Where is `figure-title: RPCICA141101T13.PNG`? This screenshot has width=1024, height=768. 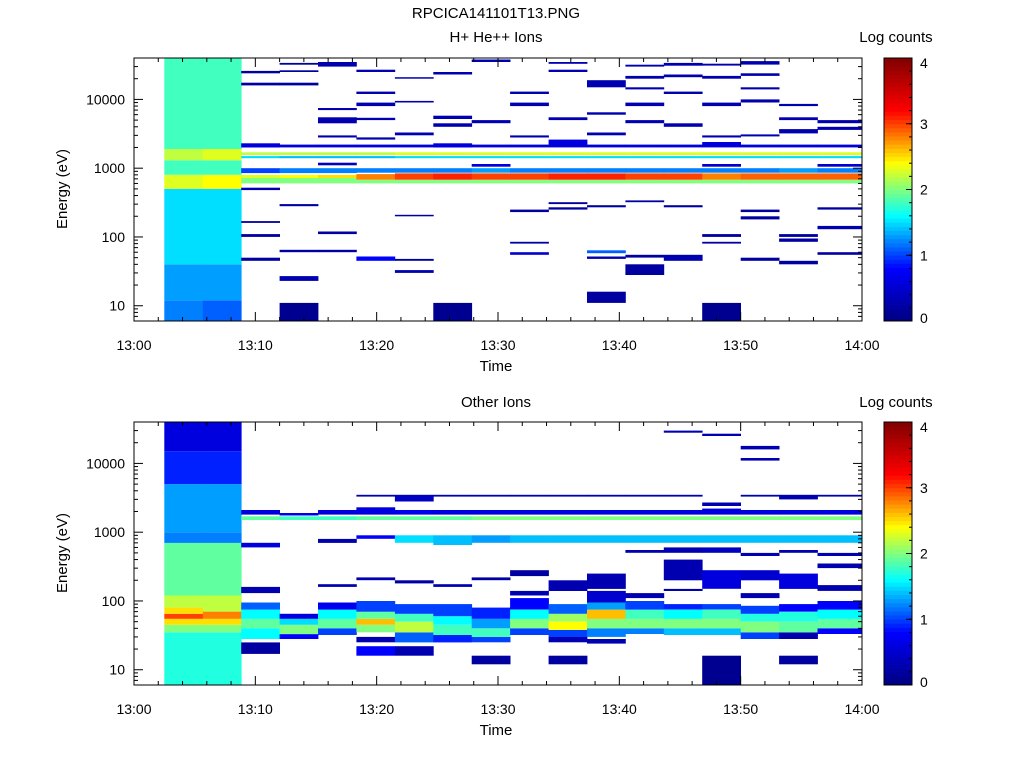
figure-title: RPCICA141101T13.PNG is located at coordinates (496, 13).